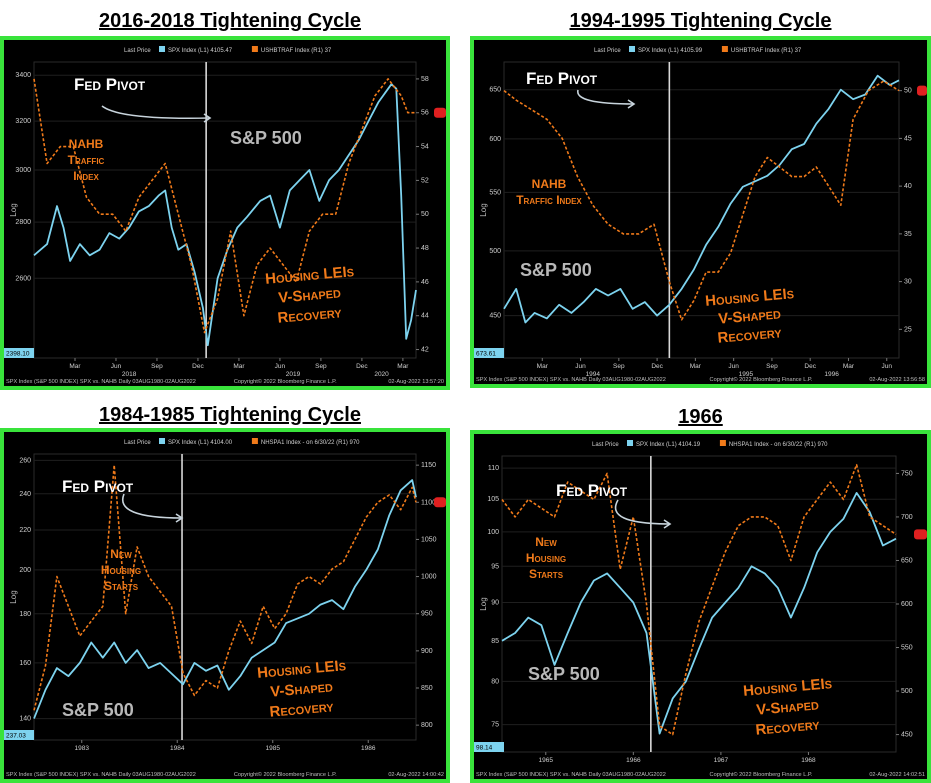 The width and height of the screenshot is (931, 783). I want to click on x-year-label: 1986, so click(368, 748).